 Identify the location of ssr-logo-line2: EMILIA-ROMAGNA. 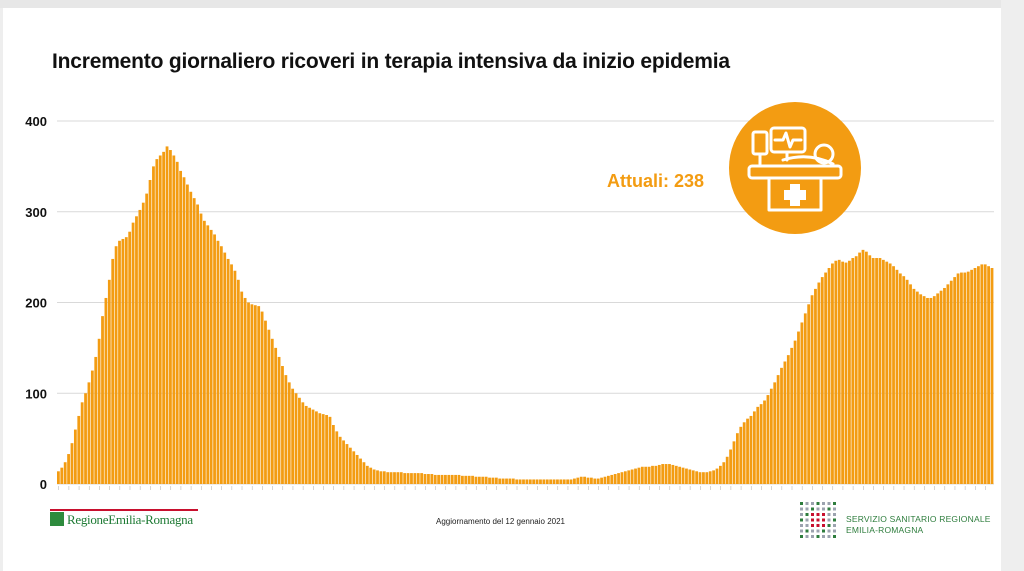
(885, 530).